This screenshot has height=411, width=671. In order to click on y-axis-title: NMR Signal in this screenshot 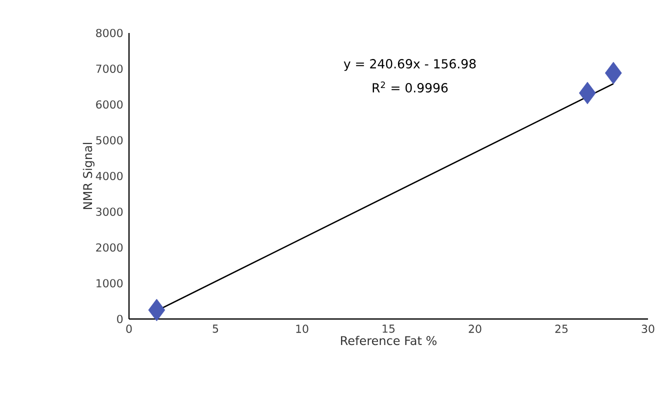, I will do `click(88, 175)`.